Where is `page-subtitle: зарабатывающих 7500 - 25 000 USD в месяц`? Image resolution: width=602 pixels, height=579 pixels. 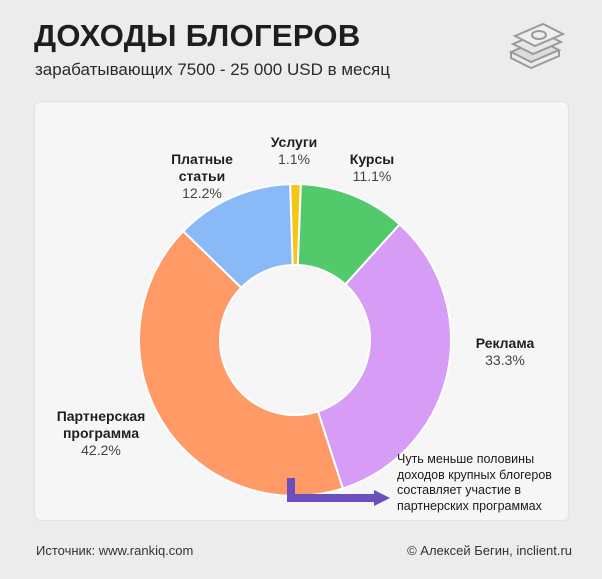
page-subtitle: зарабатывающих 7500 - 25 000 USD в месяц is located at coordinates (212, 69).